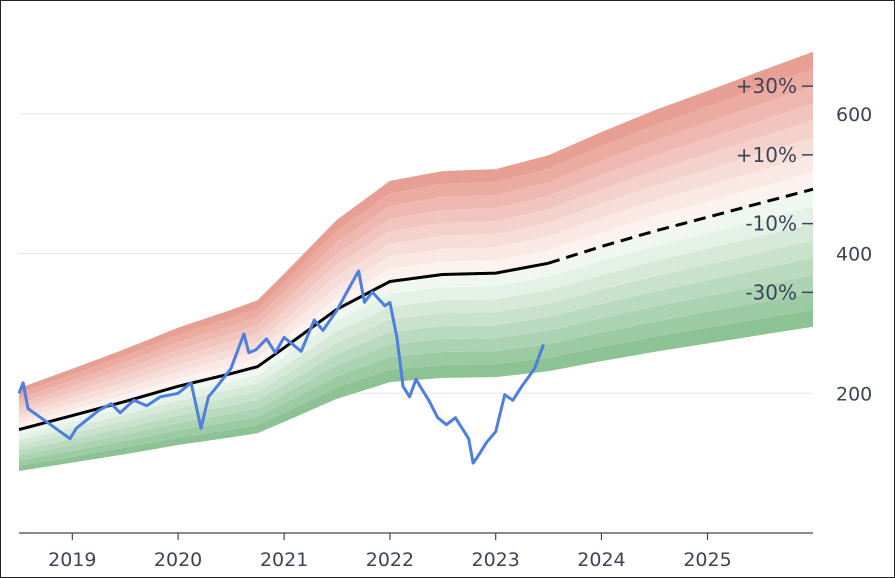  What do you see at coordinates (854, 394) in the screenshot?
I see `y-tick-label-200: 200` at bounding box center [854, 394].